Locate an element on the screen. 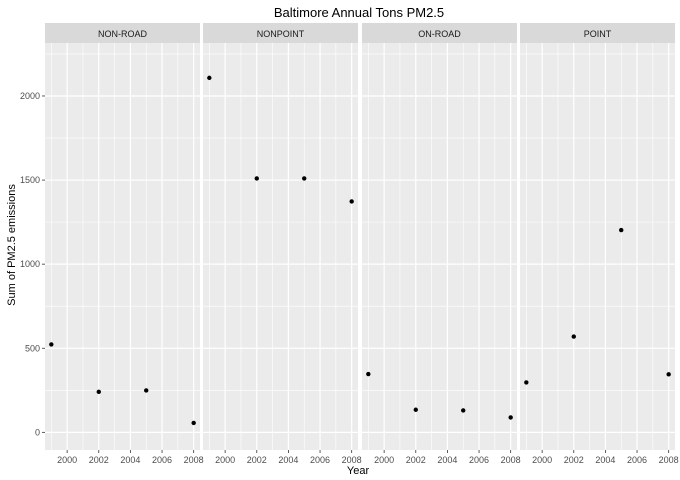 The width and height of the screenshot is (680, 480). x-axis-title: Year is located at coordinates (358, 471).